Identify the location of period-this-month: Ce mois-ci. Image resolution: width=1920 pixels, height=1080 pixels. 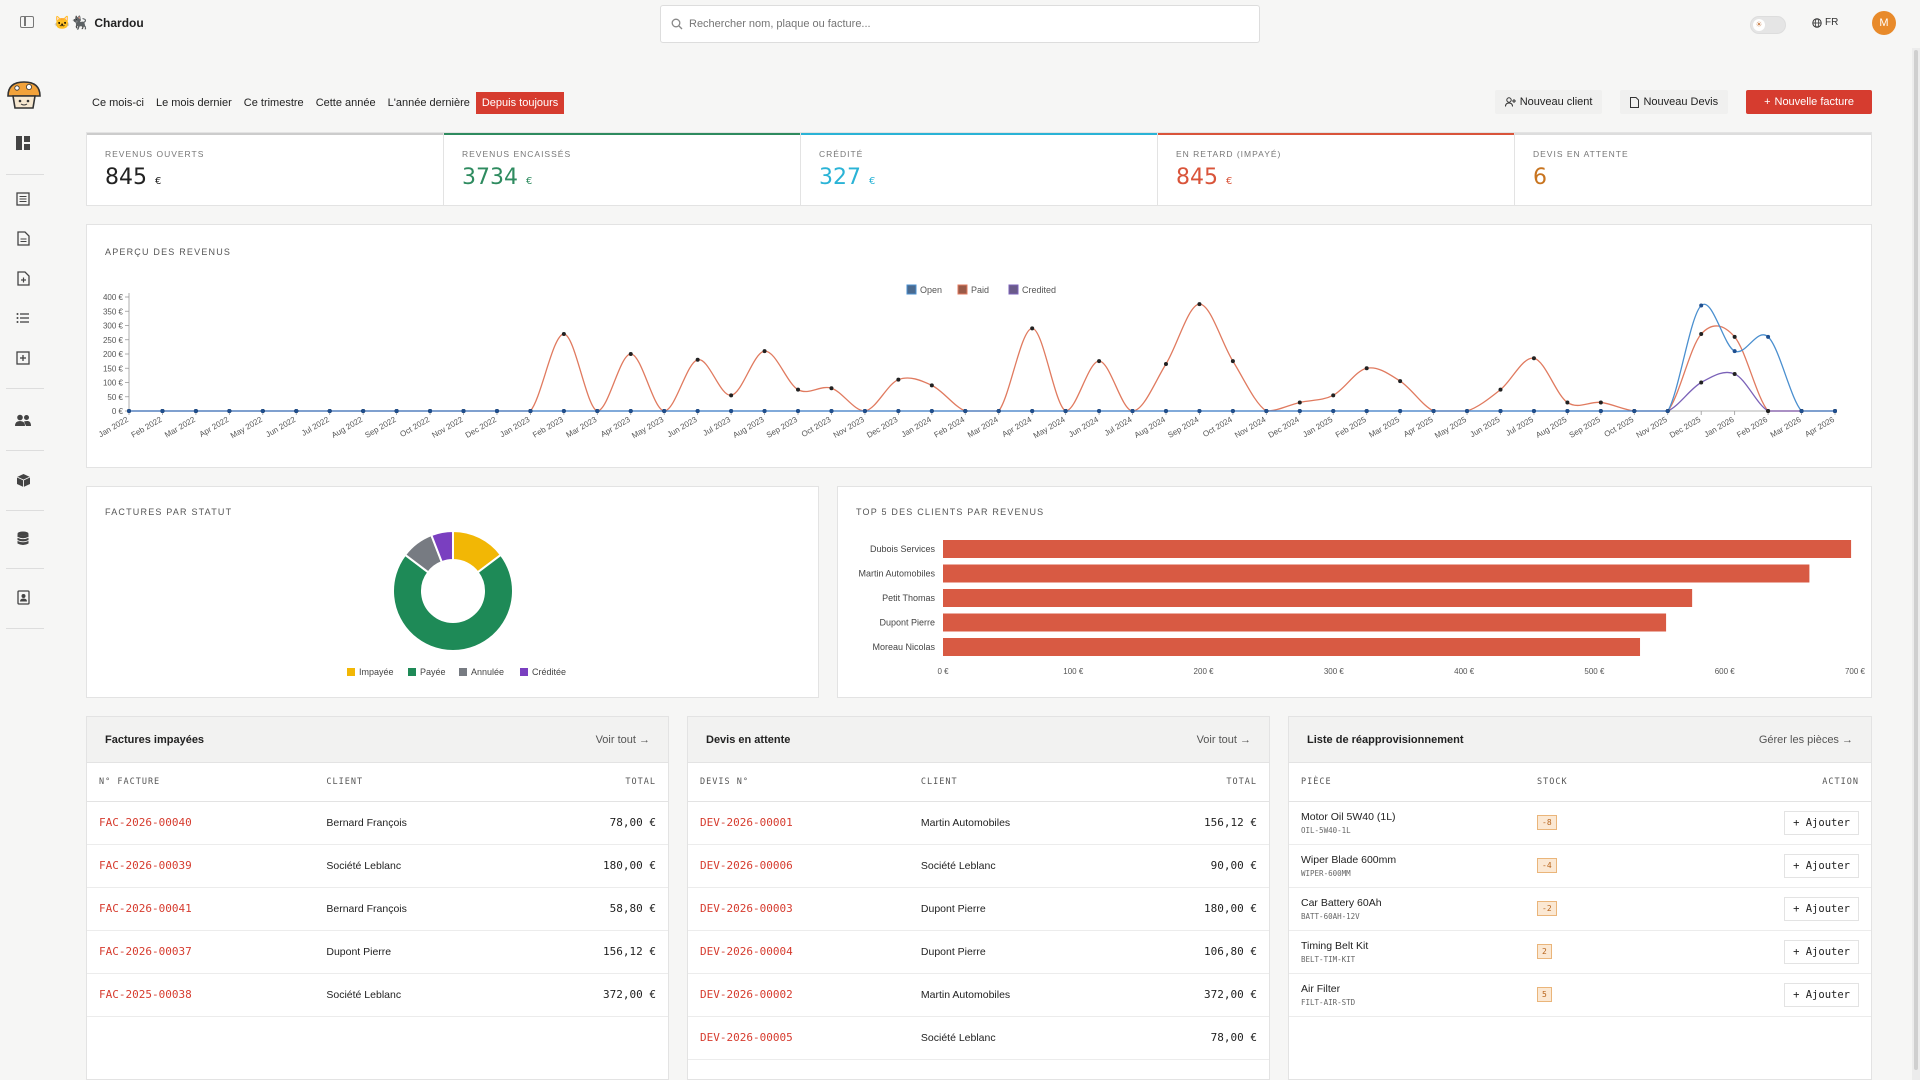
(118, 103).